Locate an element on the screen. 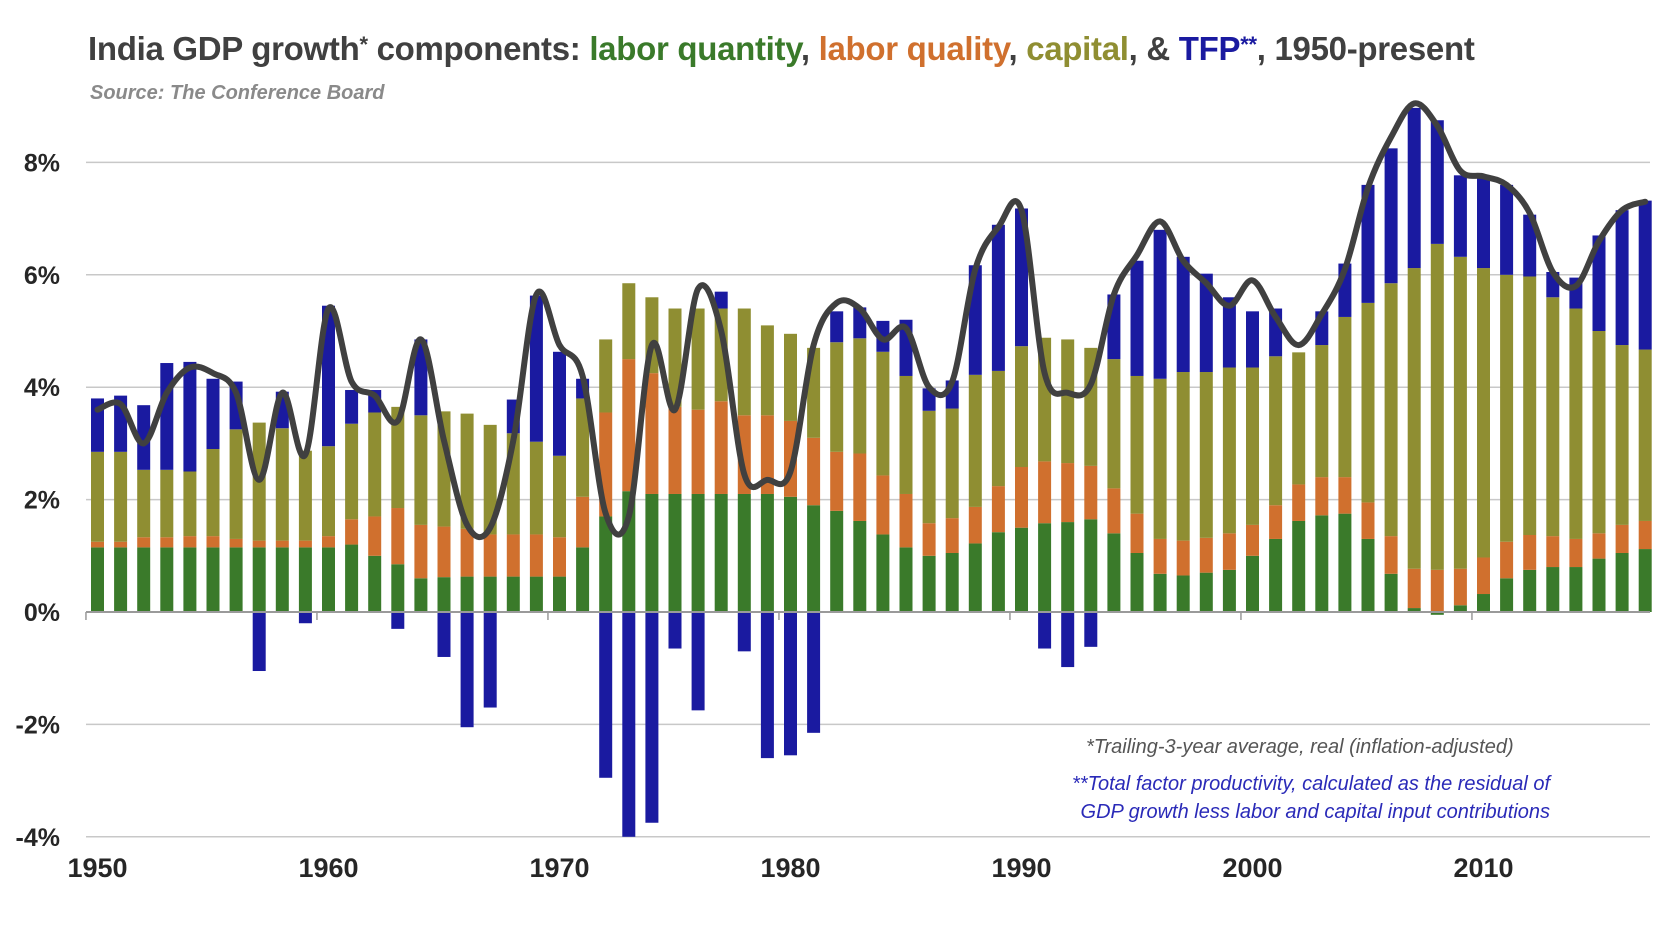 The image size is (1660, 930). title-sep: , is located at coordinates (1017, 48).